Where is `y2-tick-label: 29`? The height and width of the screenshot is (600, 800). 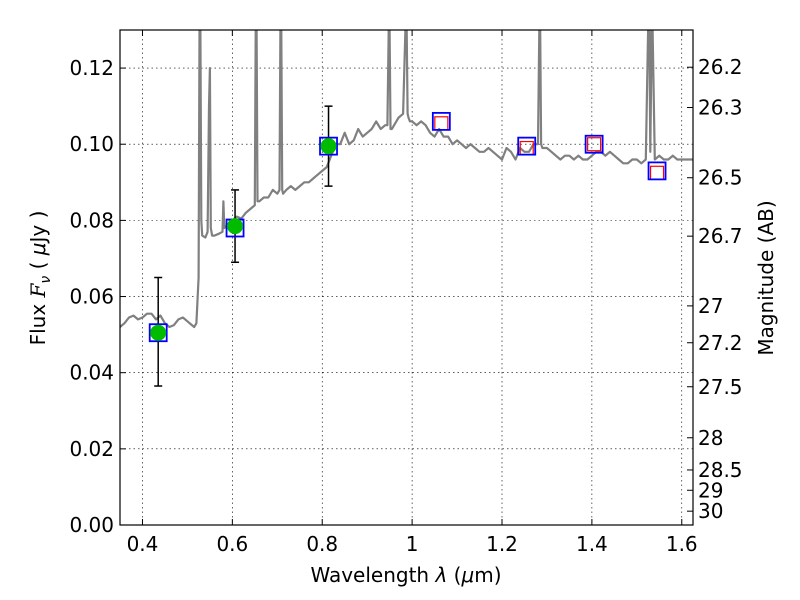
y2-tick-label: 29 is located at coordinates (710, 490).